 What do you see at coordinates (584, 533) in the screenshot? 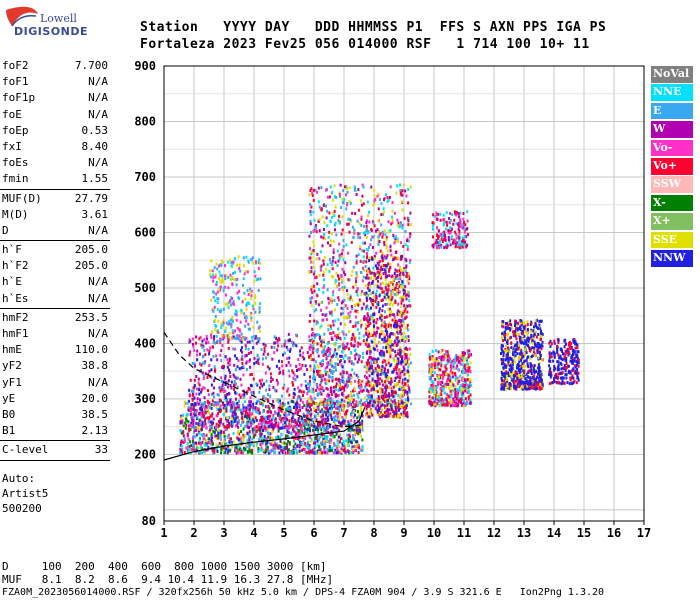
I see `x-tick-label: 15` at bounding box center [584, 533].